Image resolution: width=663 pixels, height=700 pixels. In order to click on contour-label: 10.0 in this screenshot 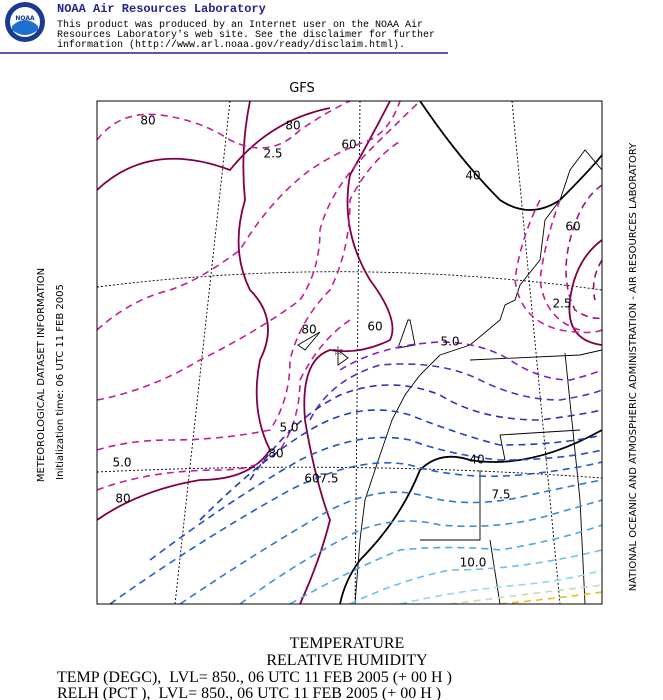, I will do `click(473, 563)`.